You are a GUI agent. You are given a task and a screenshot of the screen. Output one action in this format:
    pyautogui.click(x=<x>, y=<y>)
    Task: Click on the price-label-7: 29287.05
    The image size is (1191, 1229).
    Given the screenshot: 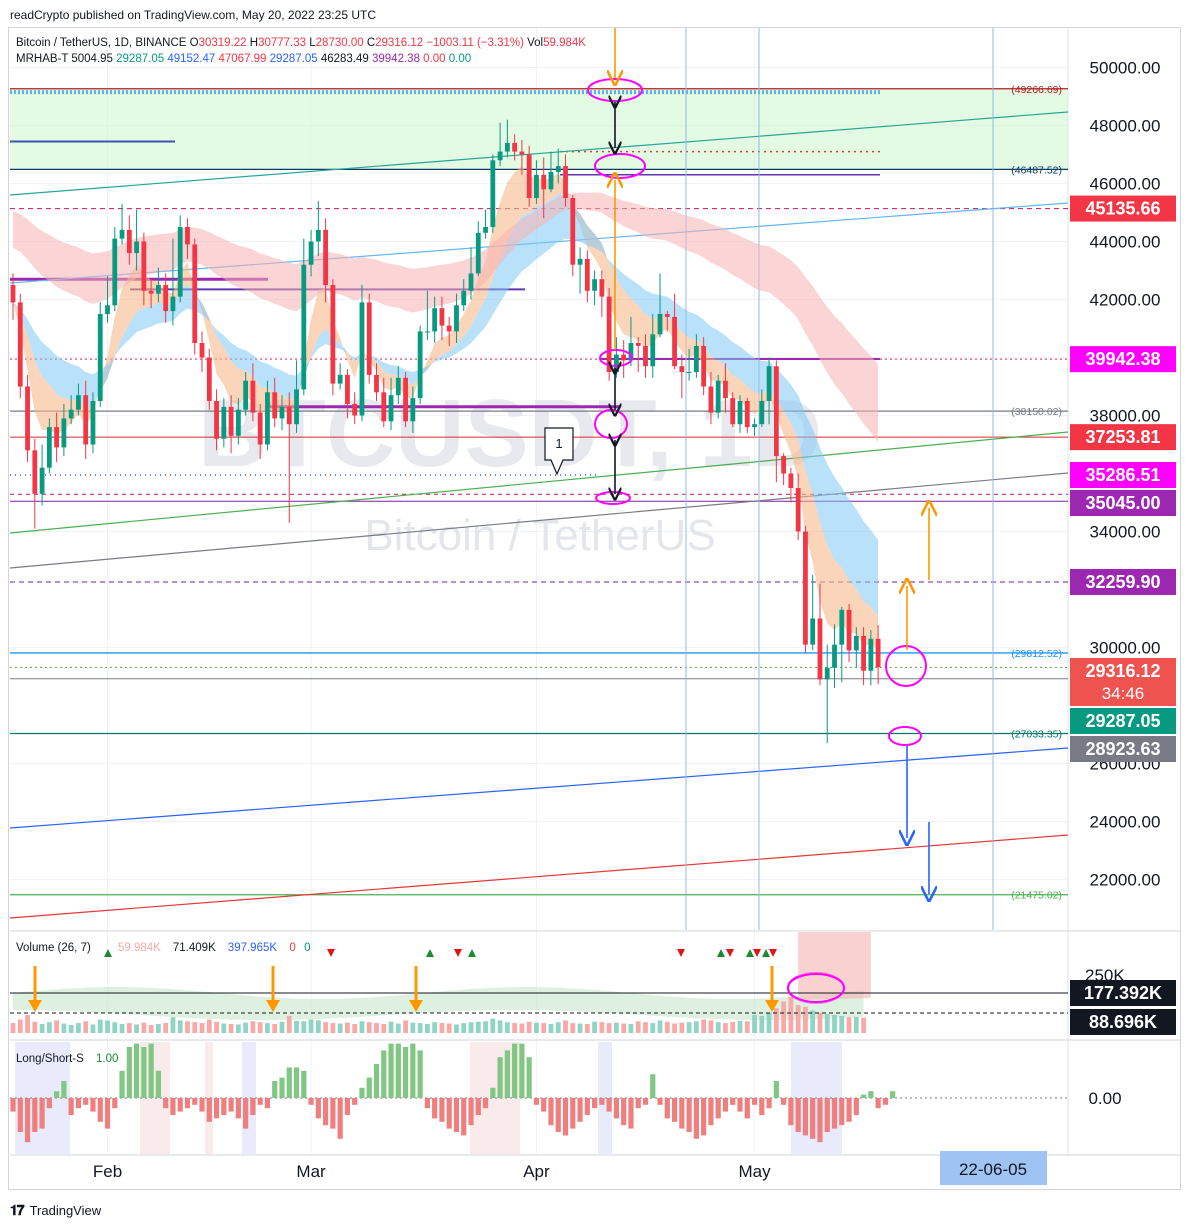 What is the action you would take?
    pyautogui.click(x=1123, y=721)
    